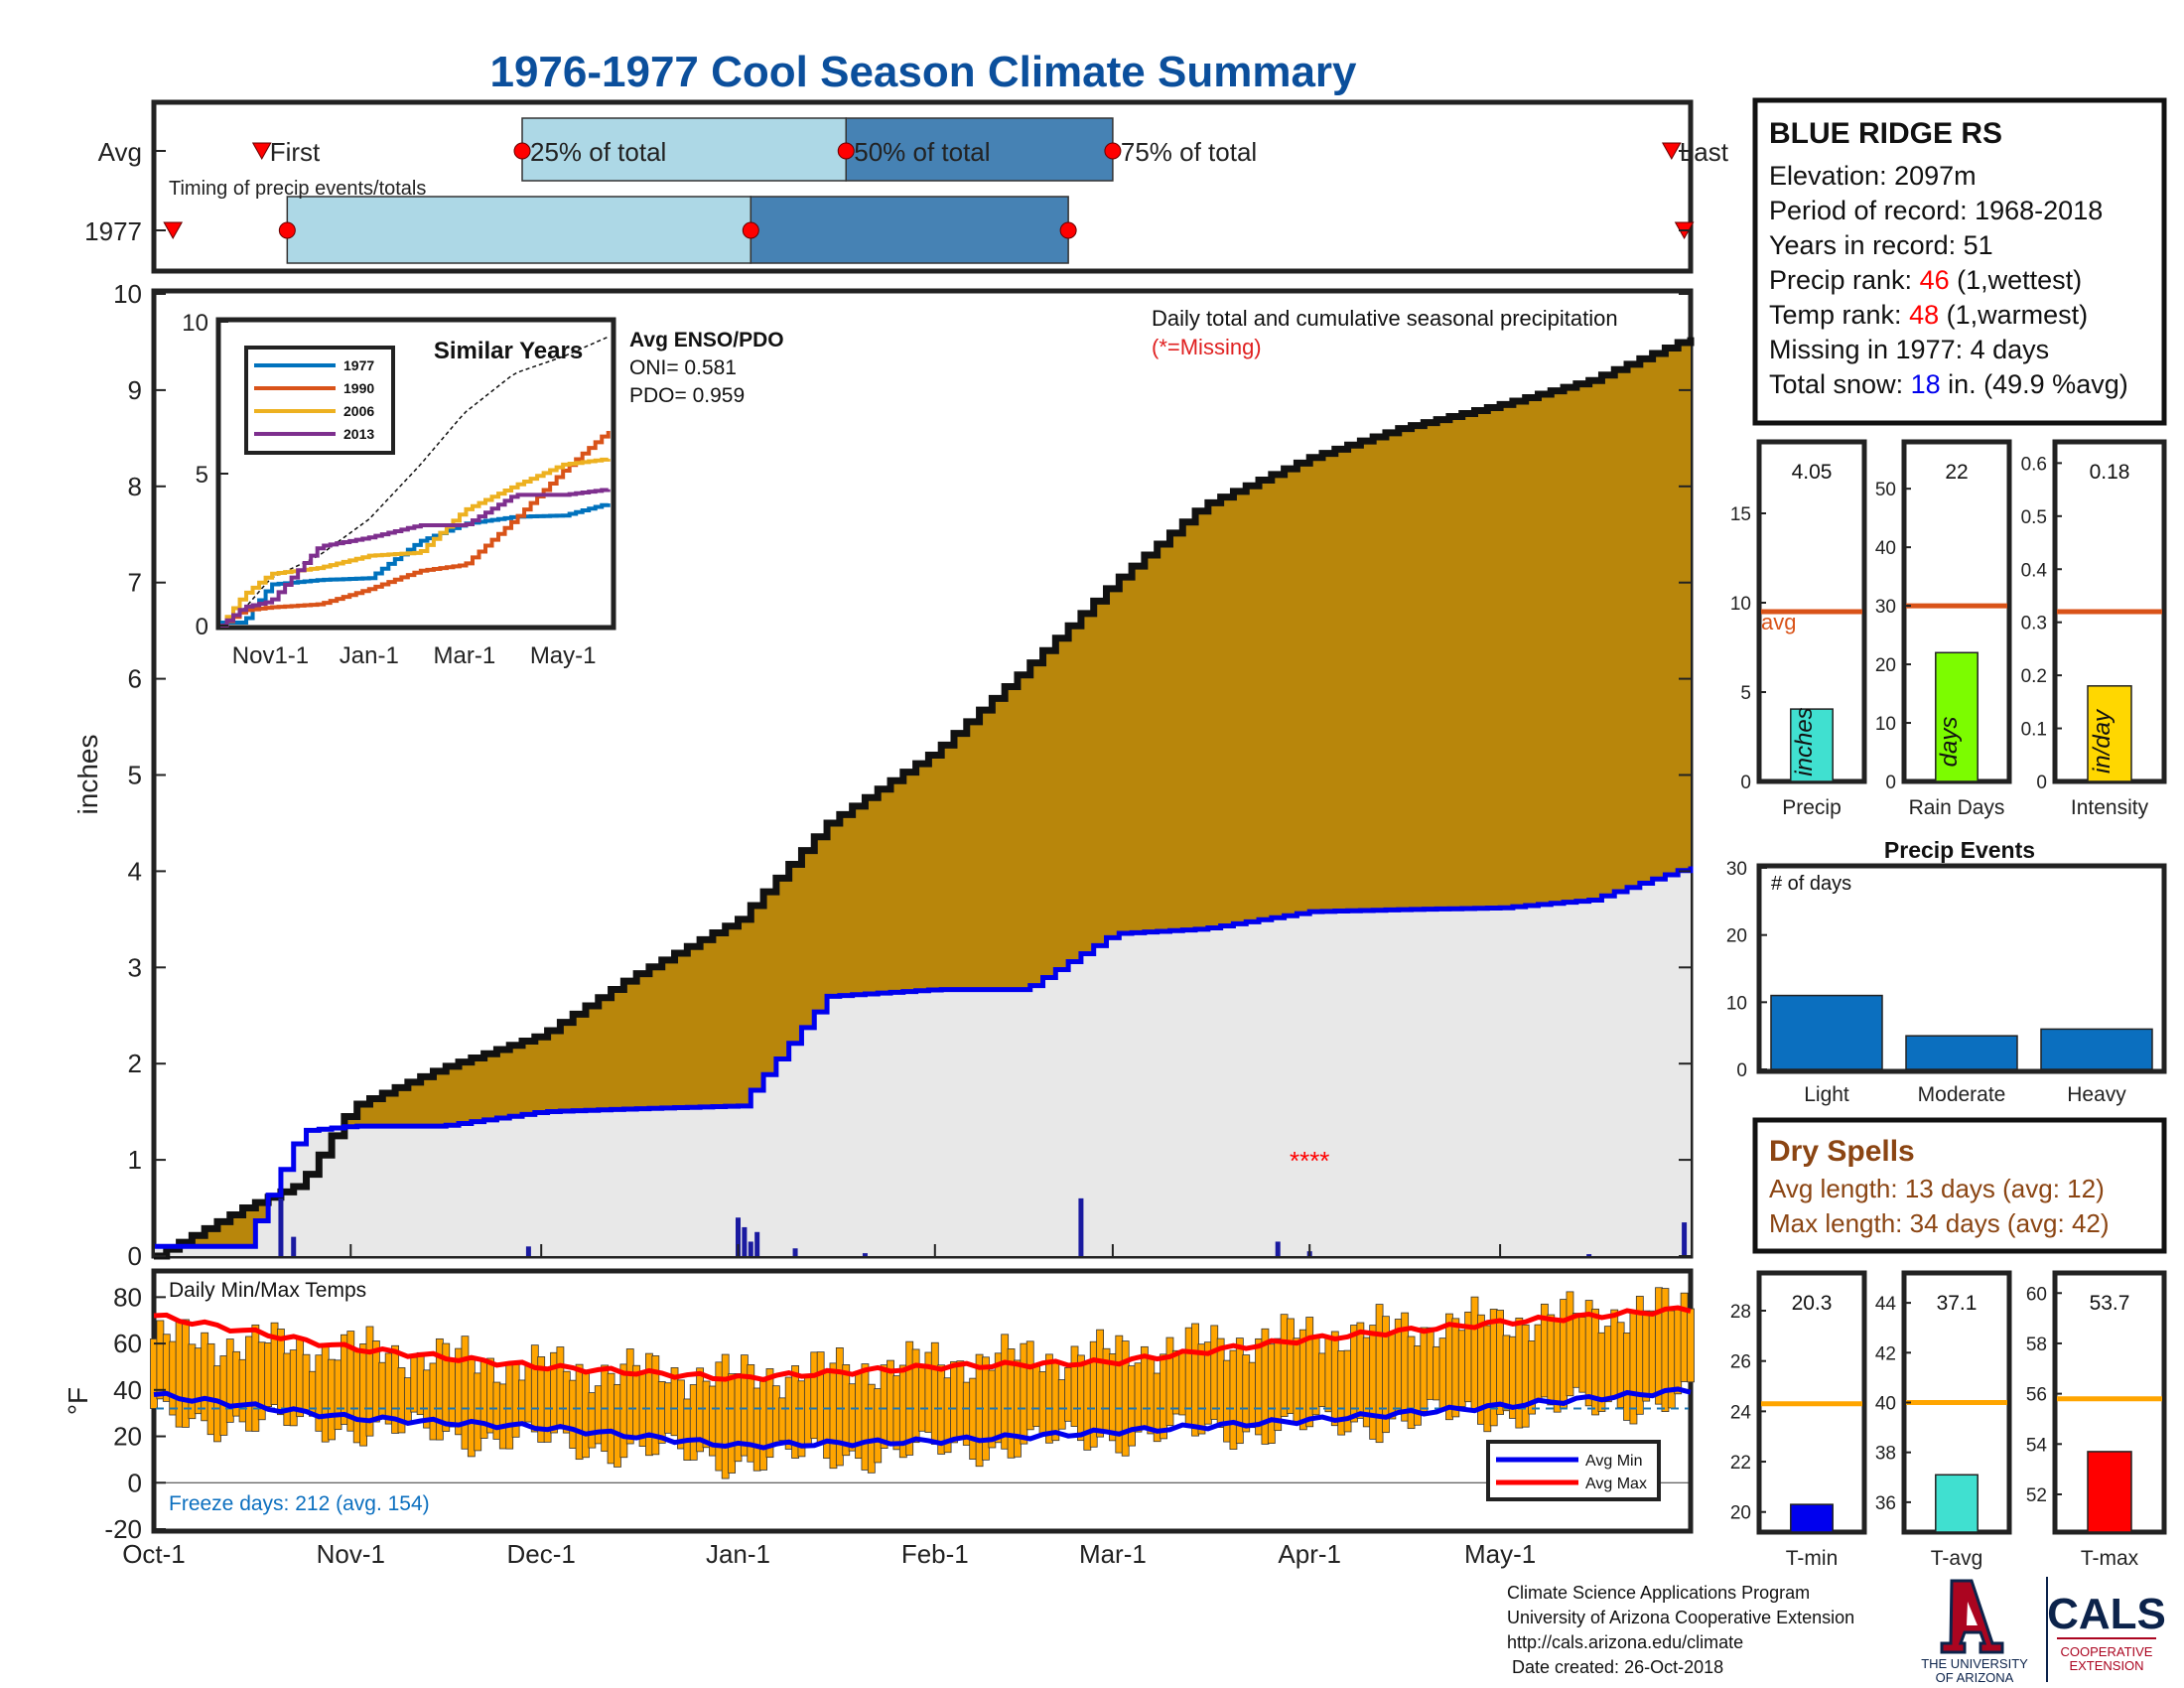  What do you see at coordinates (750, 230) in the screenshot?
I see `year-p50-marker` at bounding box center [750, 230].